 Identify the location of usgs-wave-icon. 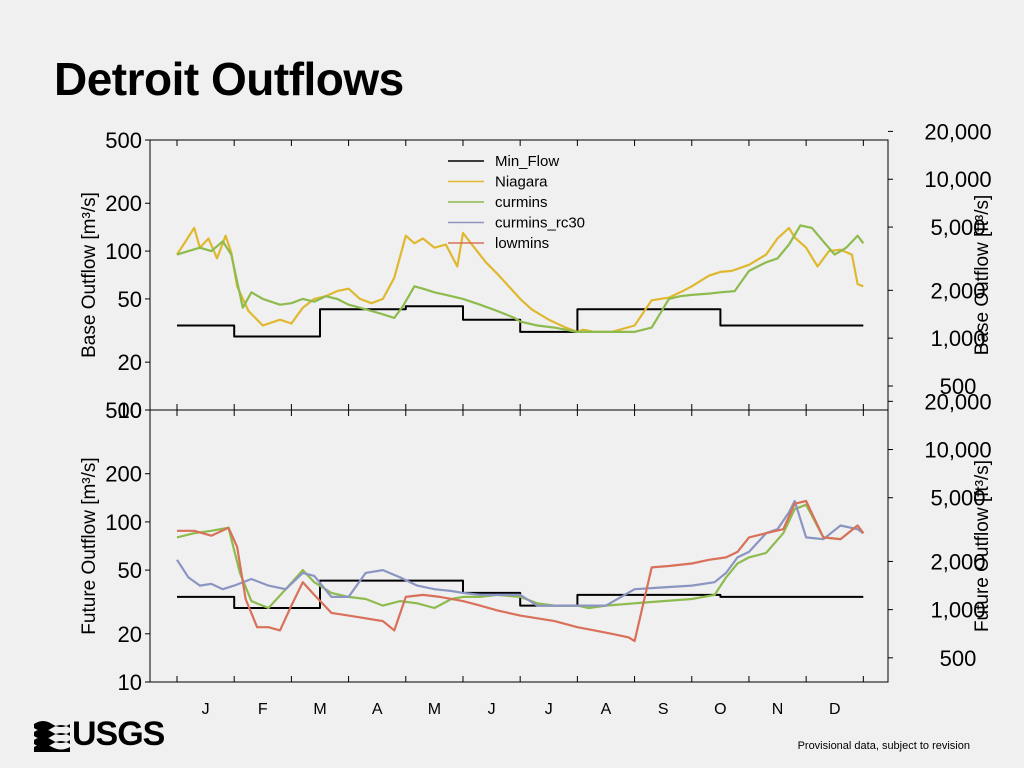
(52, 734).